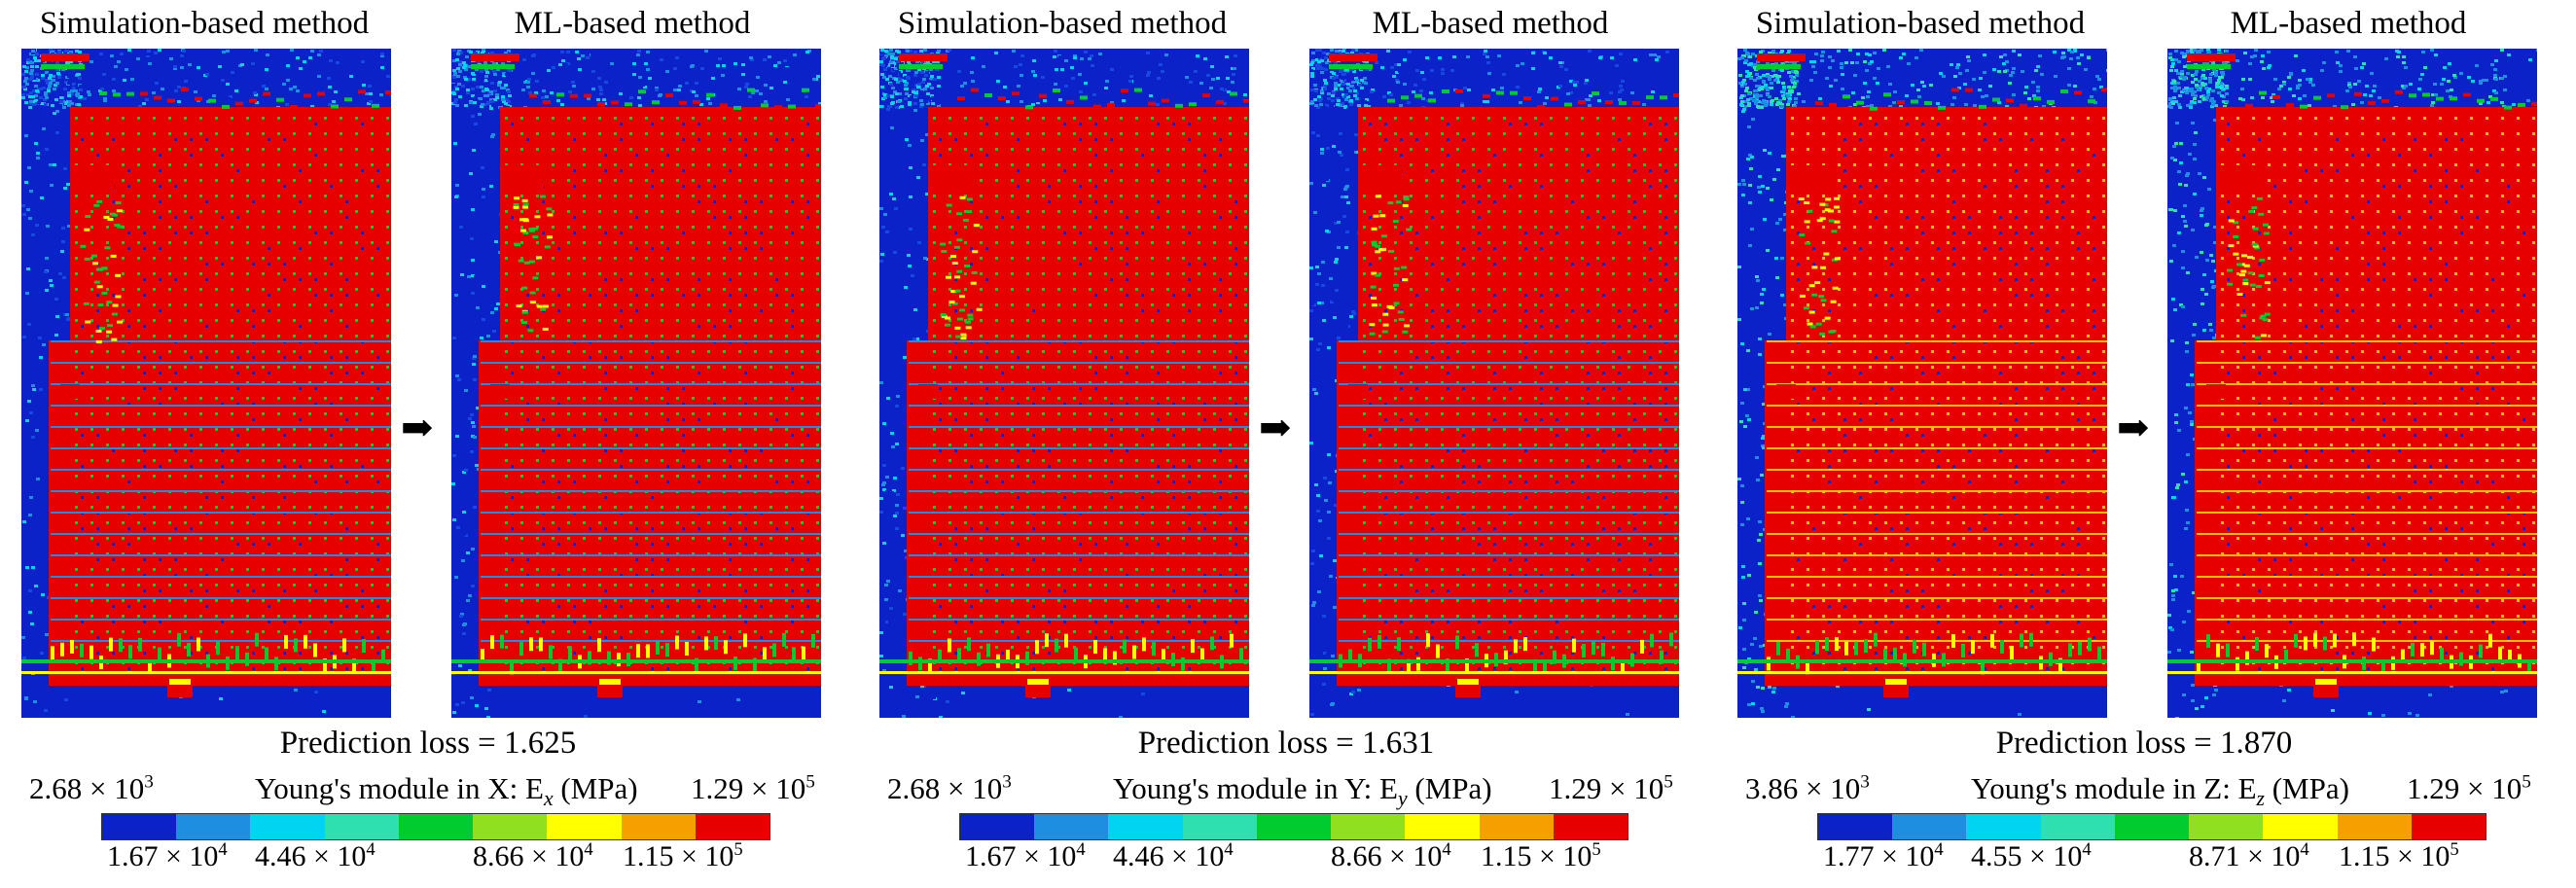  I want to click on sim-heatmap-z, so click(1922, 383).